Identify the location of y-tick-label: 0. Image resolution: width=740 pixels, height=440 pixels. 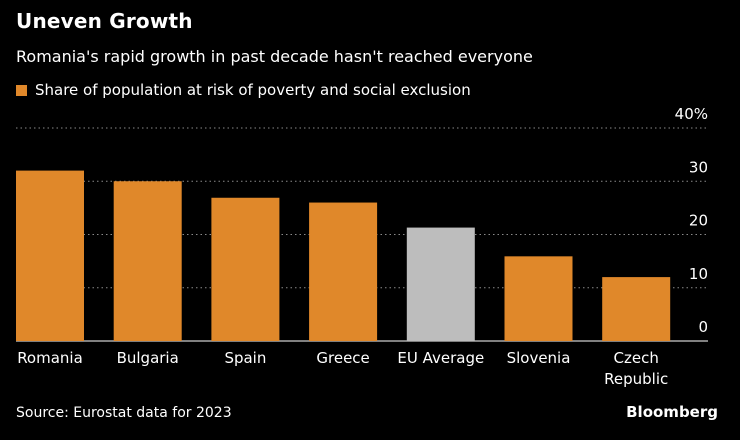
(703, 327).